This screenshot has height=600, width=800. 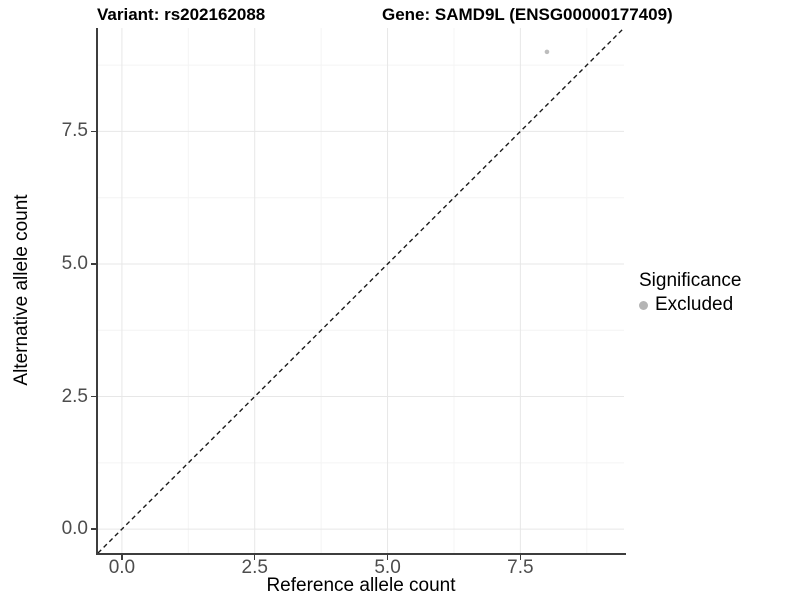 I want to click on plot-title-gene: Gene: SAMD9L (ENSG00000177409), so click(x=527, y=14).